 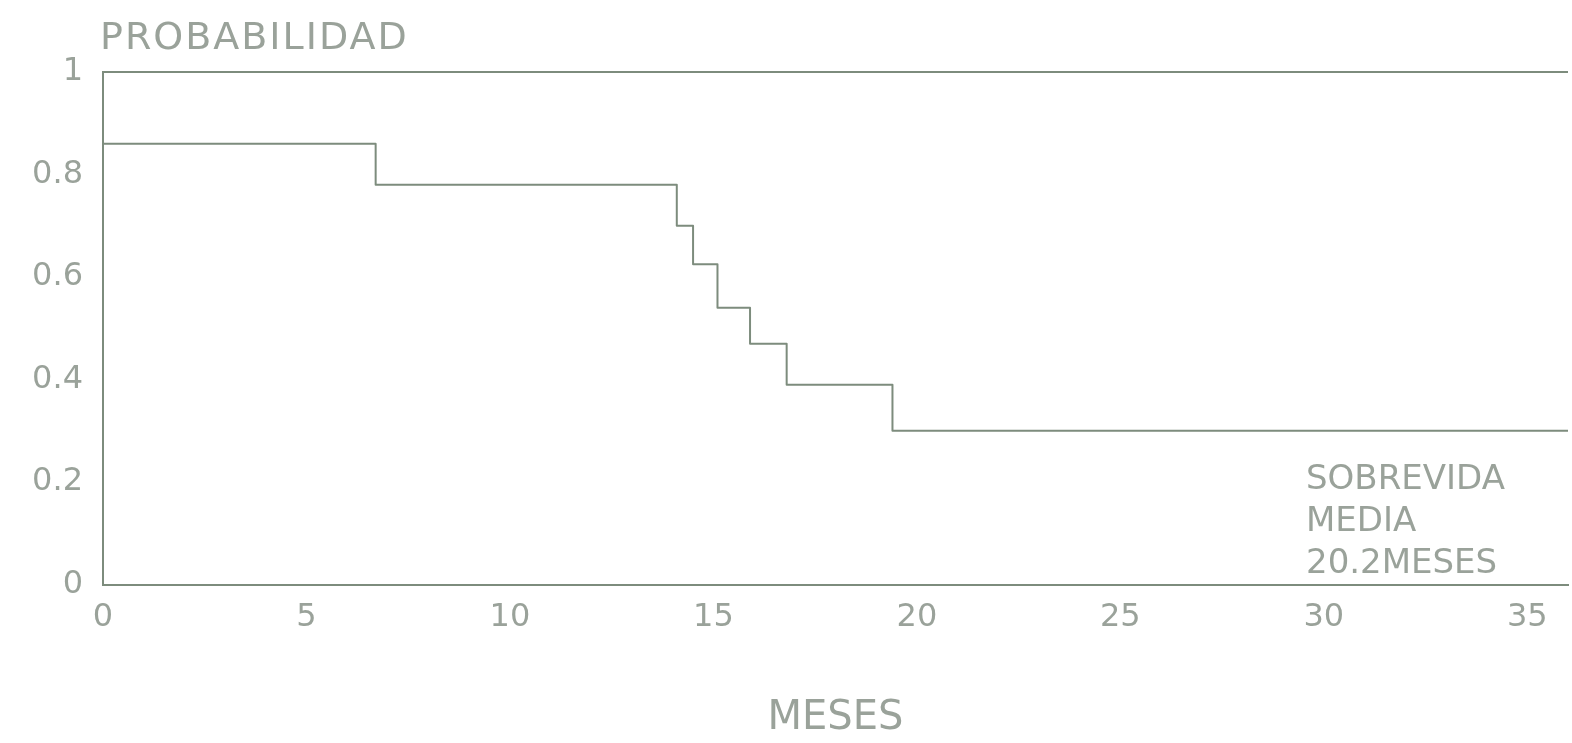 I want to click on annotation: MEDIA, so click(x=1361, y=518).